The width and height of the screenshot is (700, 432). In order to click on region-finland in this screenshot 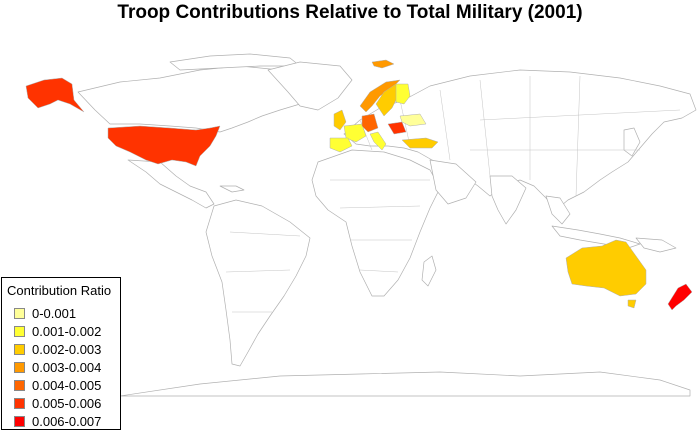, I will do `click(403, 94)`.